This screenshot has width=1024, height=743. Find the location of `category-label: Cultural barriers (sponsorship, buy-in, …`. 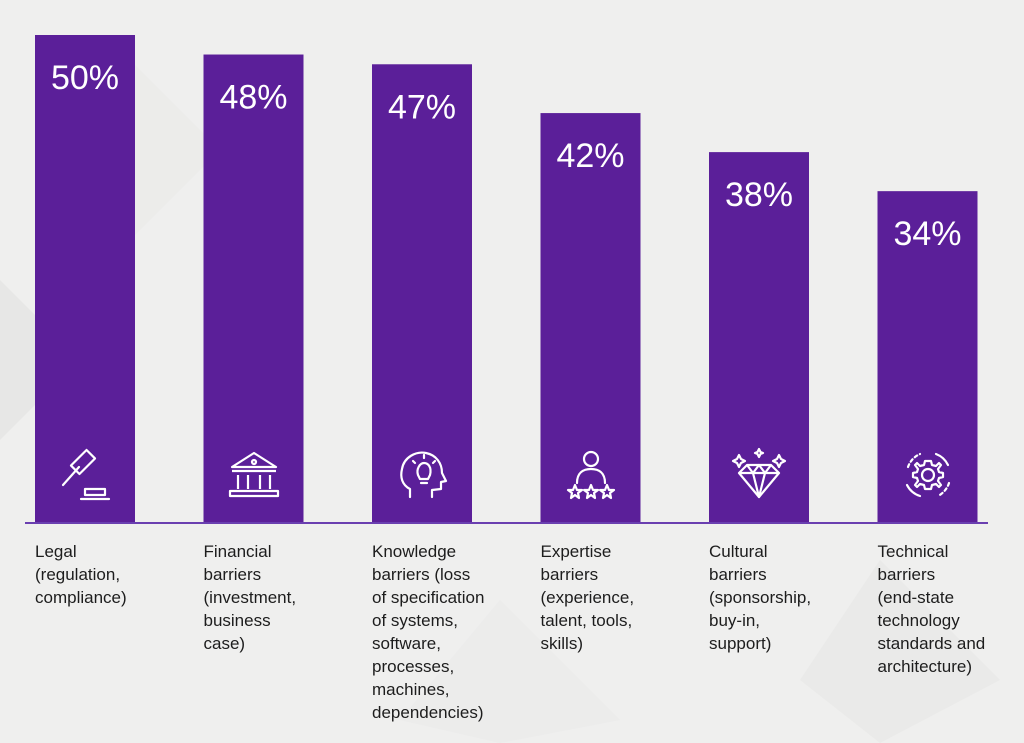

category-label: Cultural barriers (sponsorship, buy-in, … is located at coordinates (760, 597).